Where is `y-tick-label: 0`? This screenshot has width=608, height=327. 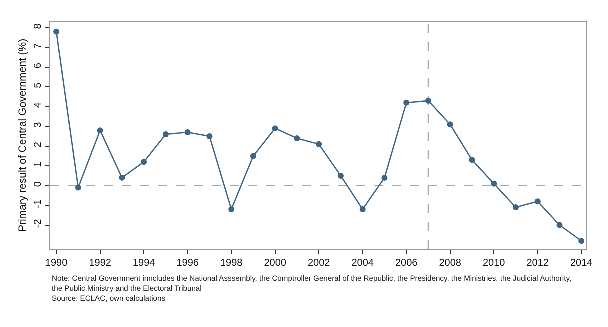
y-tick-label: 0 is located at coordinates (38, 184).